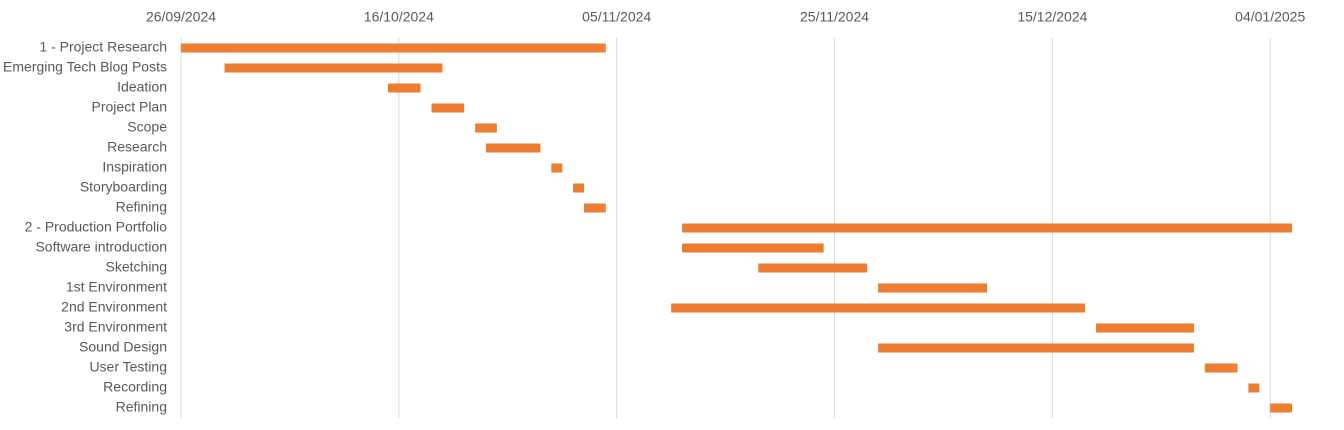  I want to click on y-tick-label: 2nd Environment, so click(114, 307).